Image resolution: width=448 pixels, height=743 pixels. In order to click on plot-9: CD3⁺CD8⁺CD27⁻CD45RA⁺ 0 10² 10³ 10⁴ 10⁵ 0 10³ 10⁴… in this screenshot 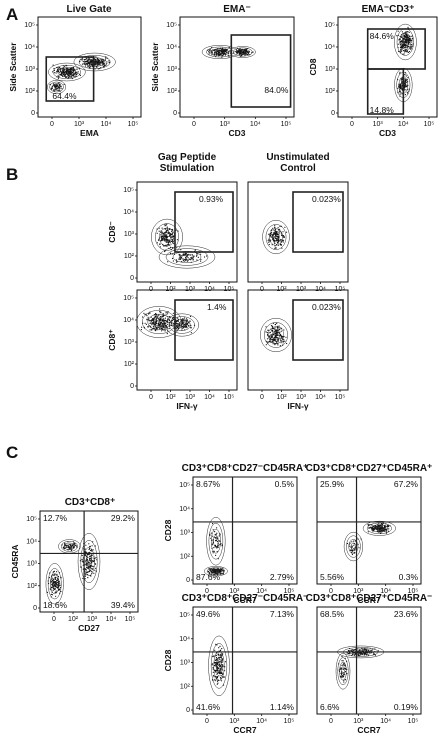, I will do `click(235, 534)`.